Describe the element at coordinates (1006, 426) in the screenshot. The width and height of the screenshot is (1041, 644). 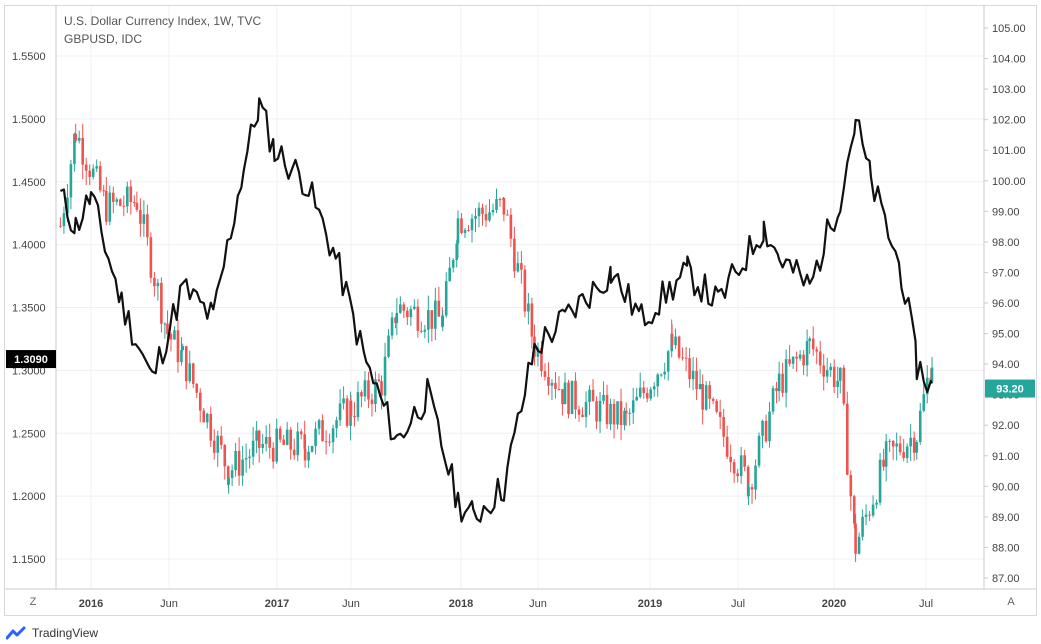
I see `right-tick-label: 92.00` at that location.